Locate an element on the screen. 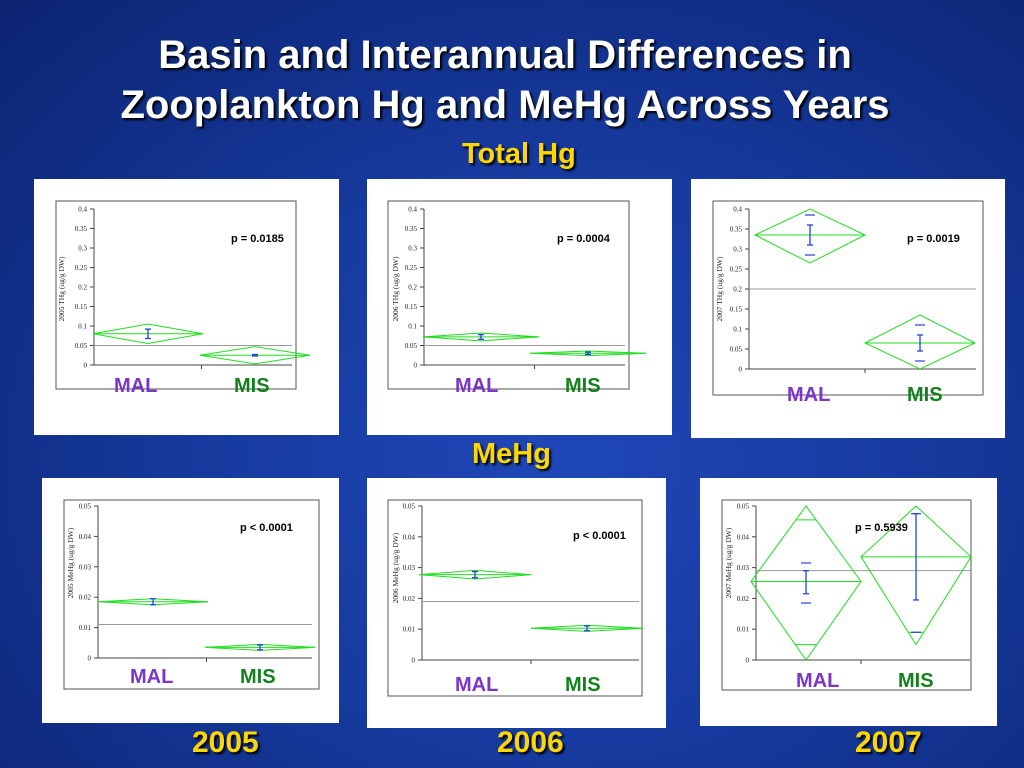 Image resolution: width=1024 pixels, height=768 pixels. title-line-1: Basin and Interannual Differences in is located at coordinates (505, 55).